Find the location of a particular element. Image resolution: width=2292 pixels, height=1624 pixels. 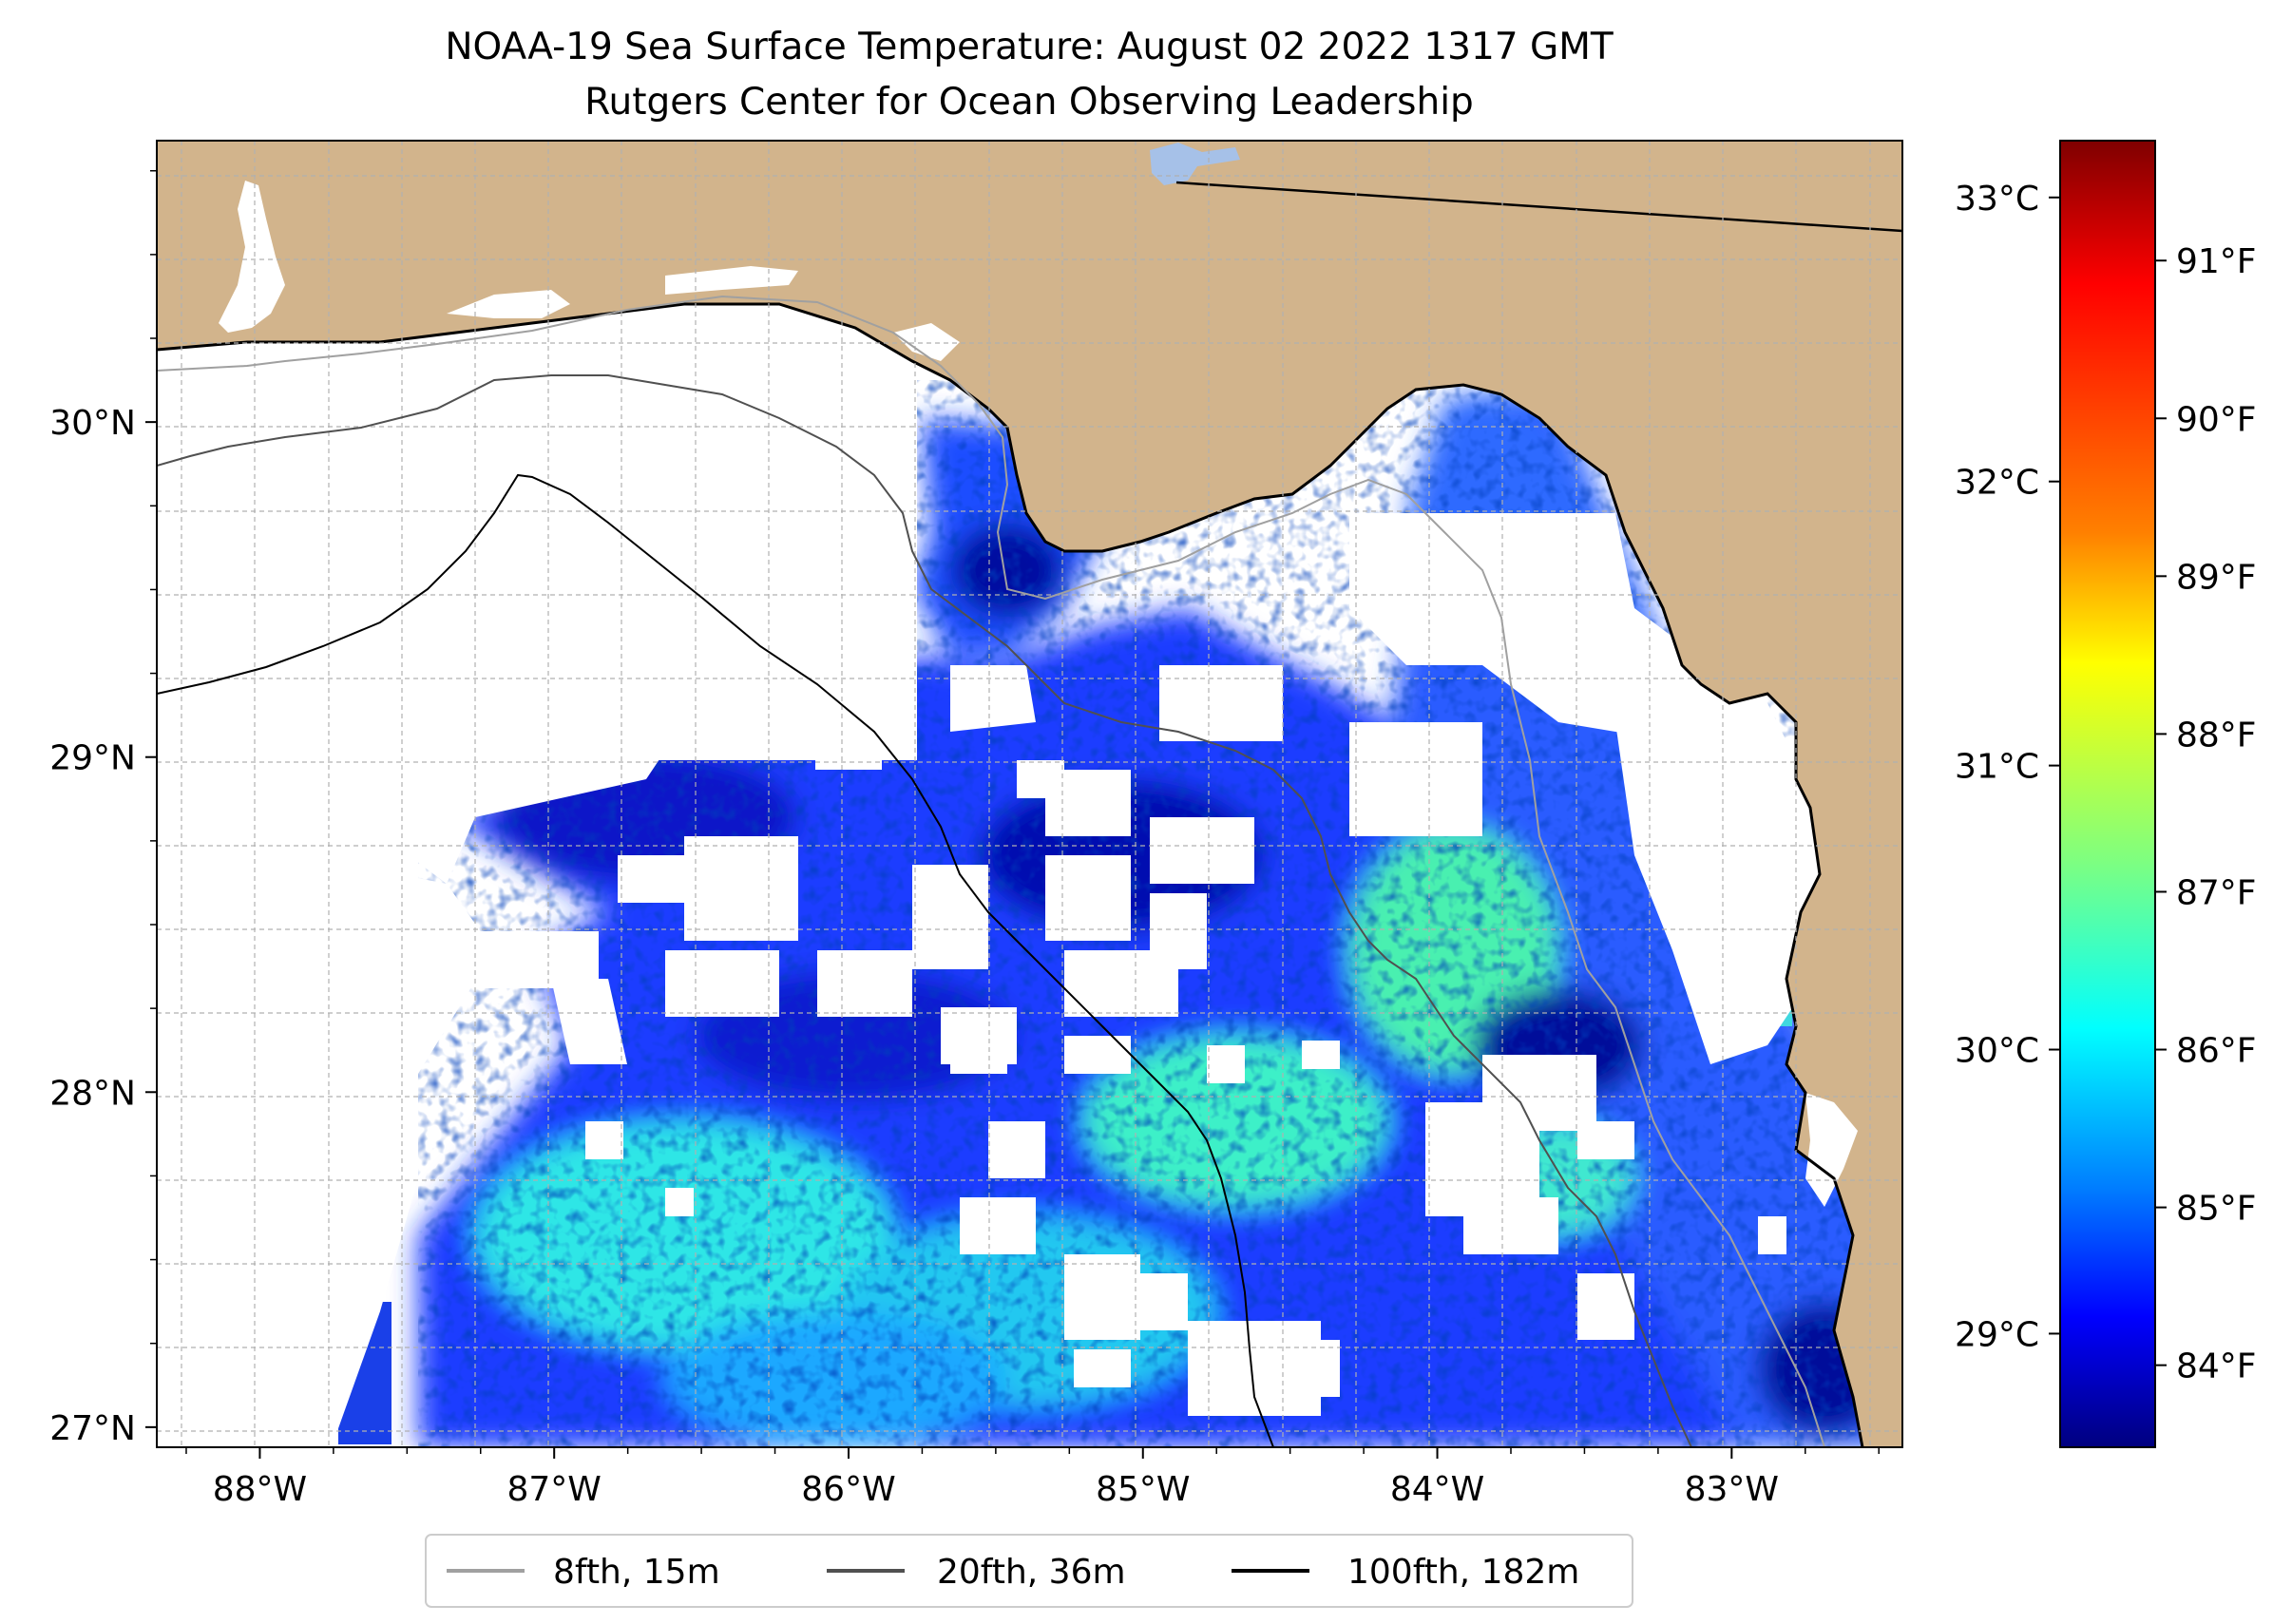

celsius-ticks: 29°C 30°C 31°C 32°C 33°C is located at coordinates (2007, 767).